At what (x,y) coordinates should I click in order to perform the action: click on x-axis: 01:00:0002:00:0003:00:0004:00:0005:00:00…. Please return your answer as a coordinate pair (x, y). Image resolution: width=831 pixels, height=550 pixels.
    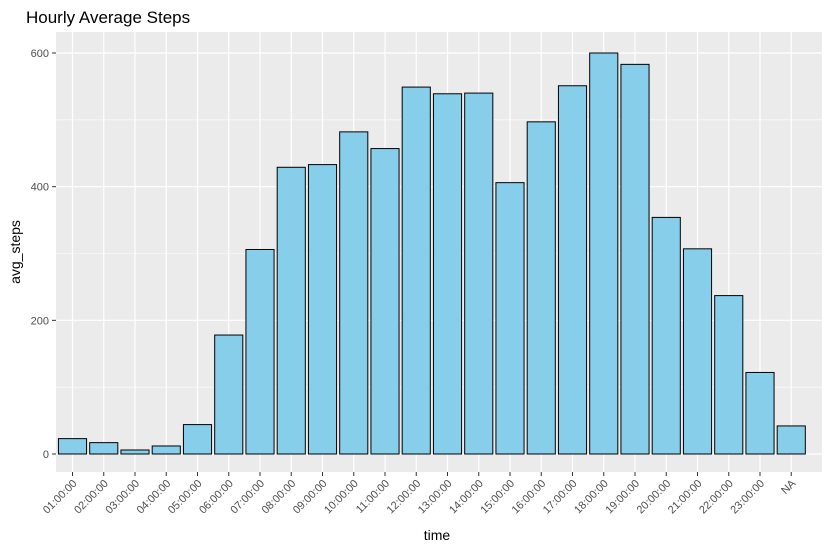
    Looking at the image, I should click on (420, 494).